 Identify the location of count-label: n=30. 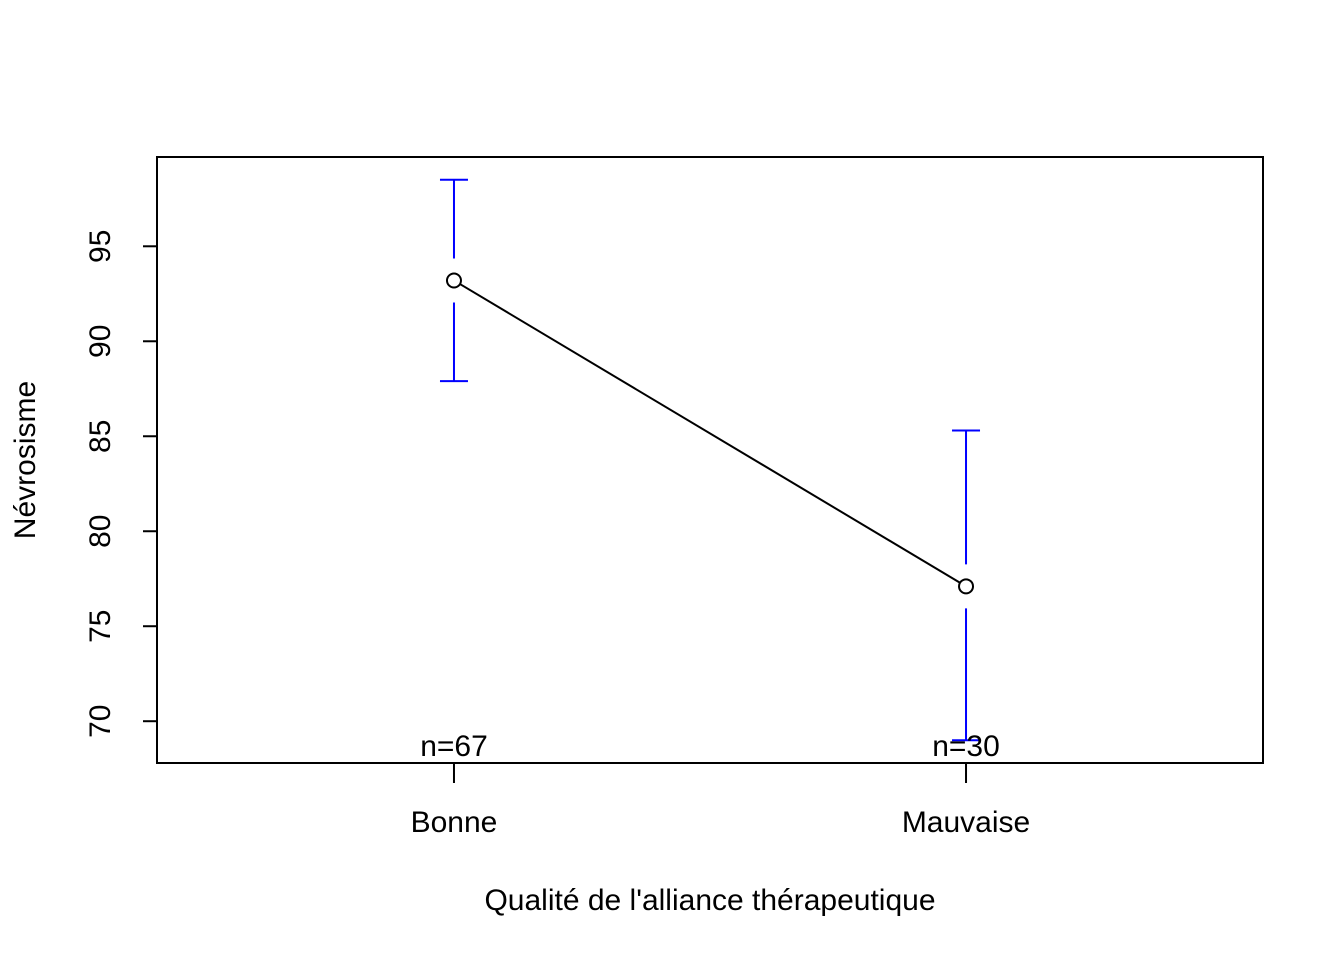
(966, 746).